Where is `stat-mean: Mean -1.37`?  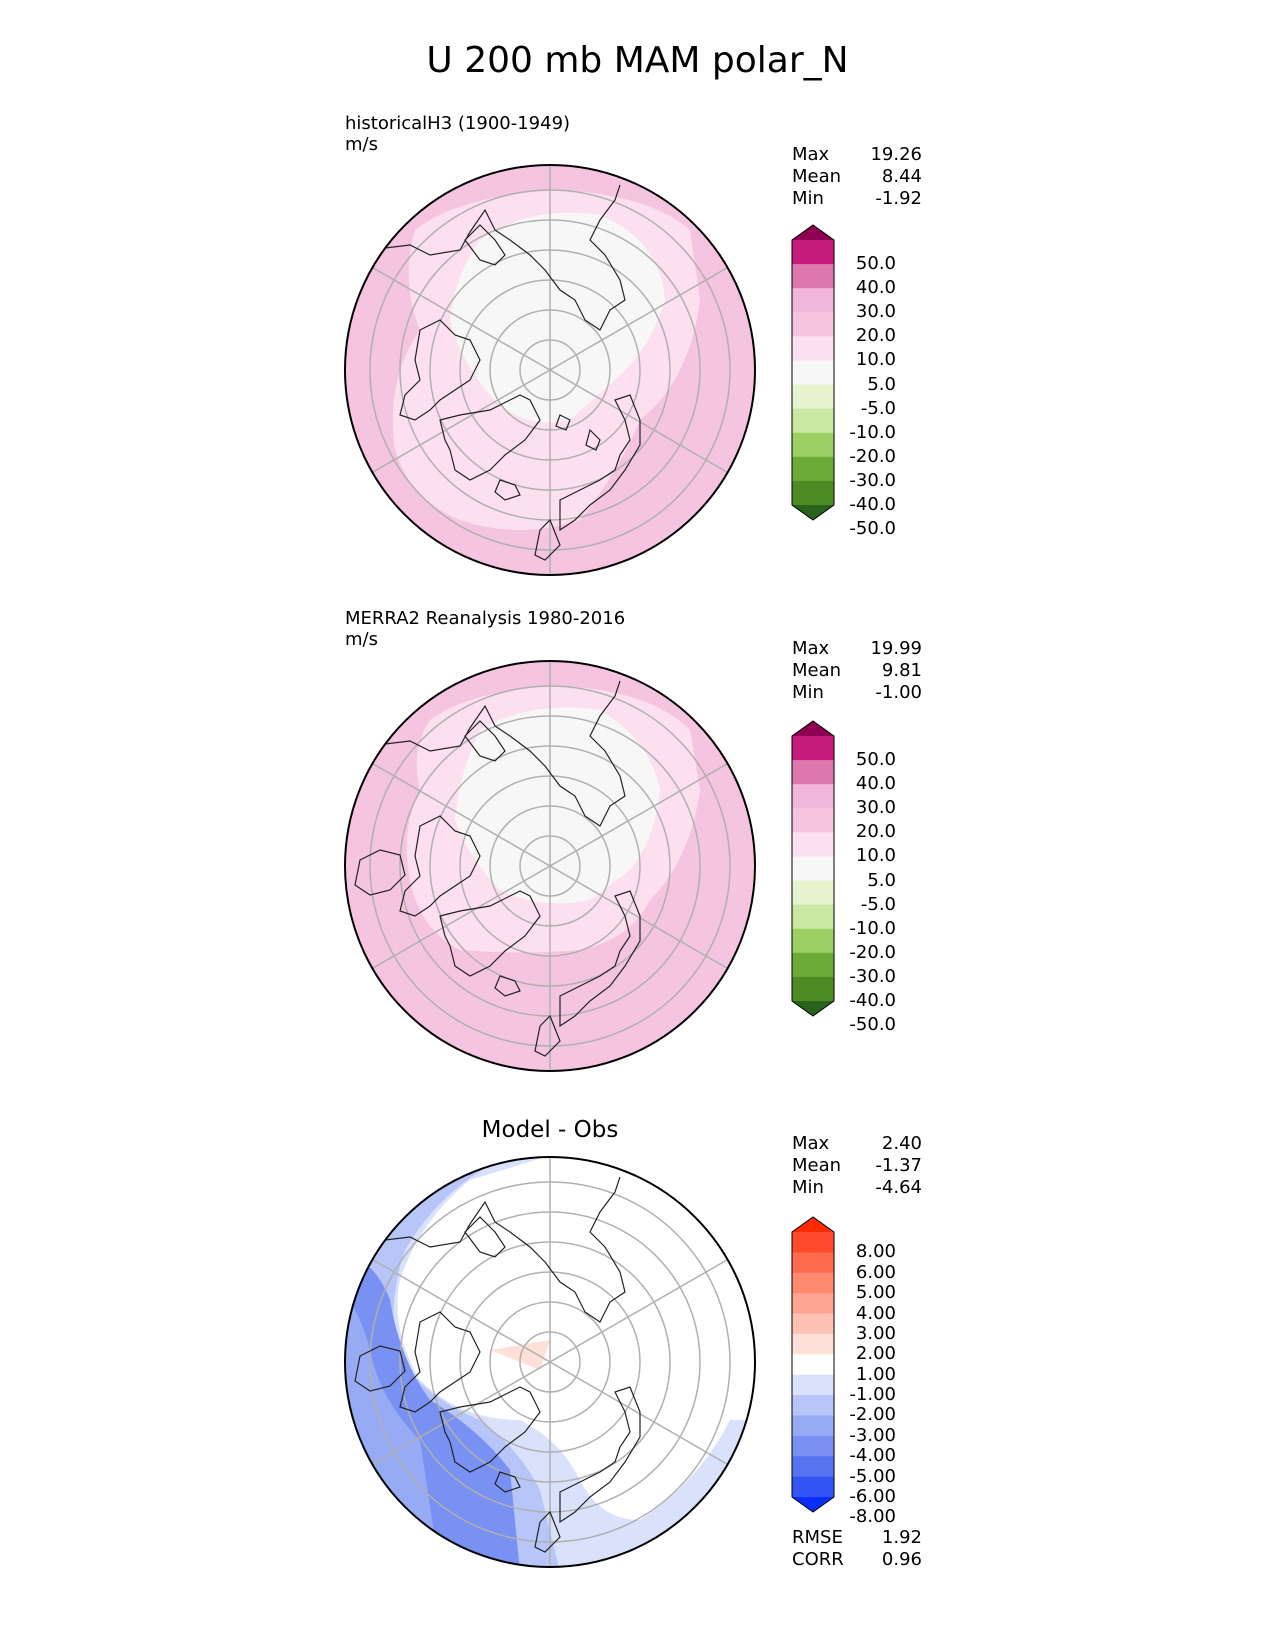 stat-mean: Mean -1.37 is located at coordinates (857, 1165).